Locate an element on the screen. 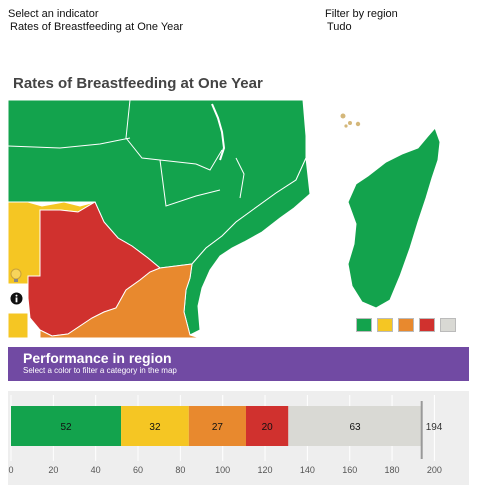 This screenshot has width=479, height=499. x-tick-label: 100 is located at coordinates (222, 470).